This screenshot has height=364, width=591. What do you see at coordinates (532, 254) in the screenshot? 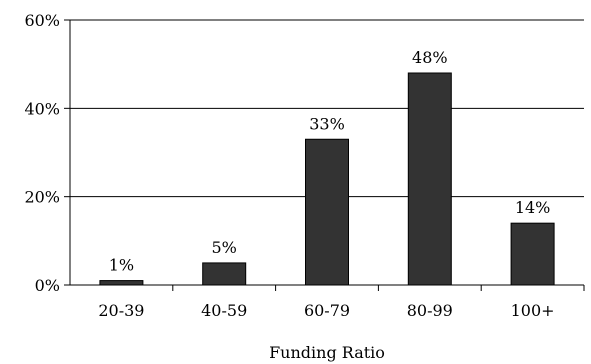
I see `bar-100+` at bounding box center [532, 254].